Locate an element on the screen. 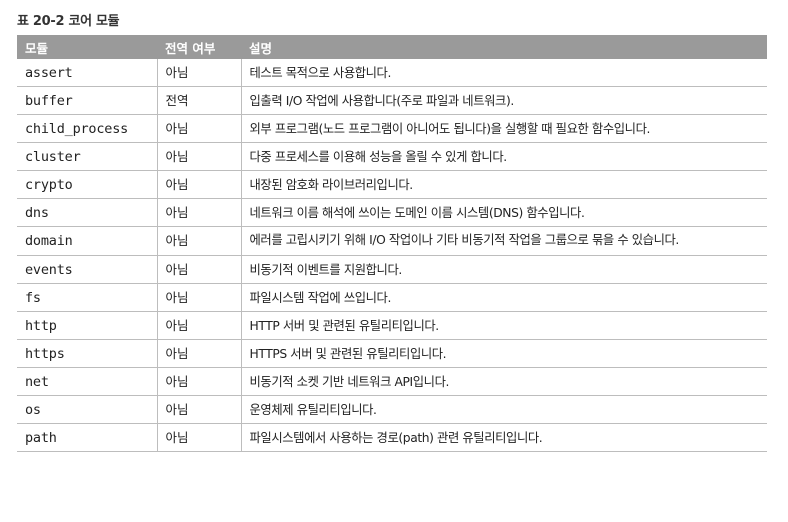 The height and width of the screenshot is (522, 788). description-cell: 운영체제 유틸리티입니다. is located at coordinates (503, 409).